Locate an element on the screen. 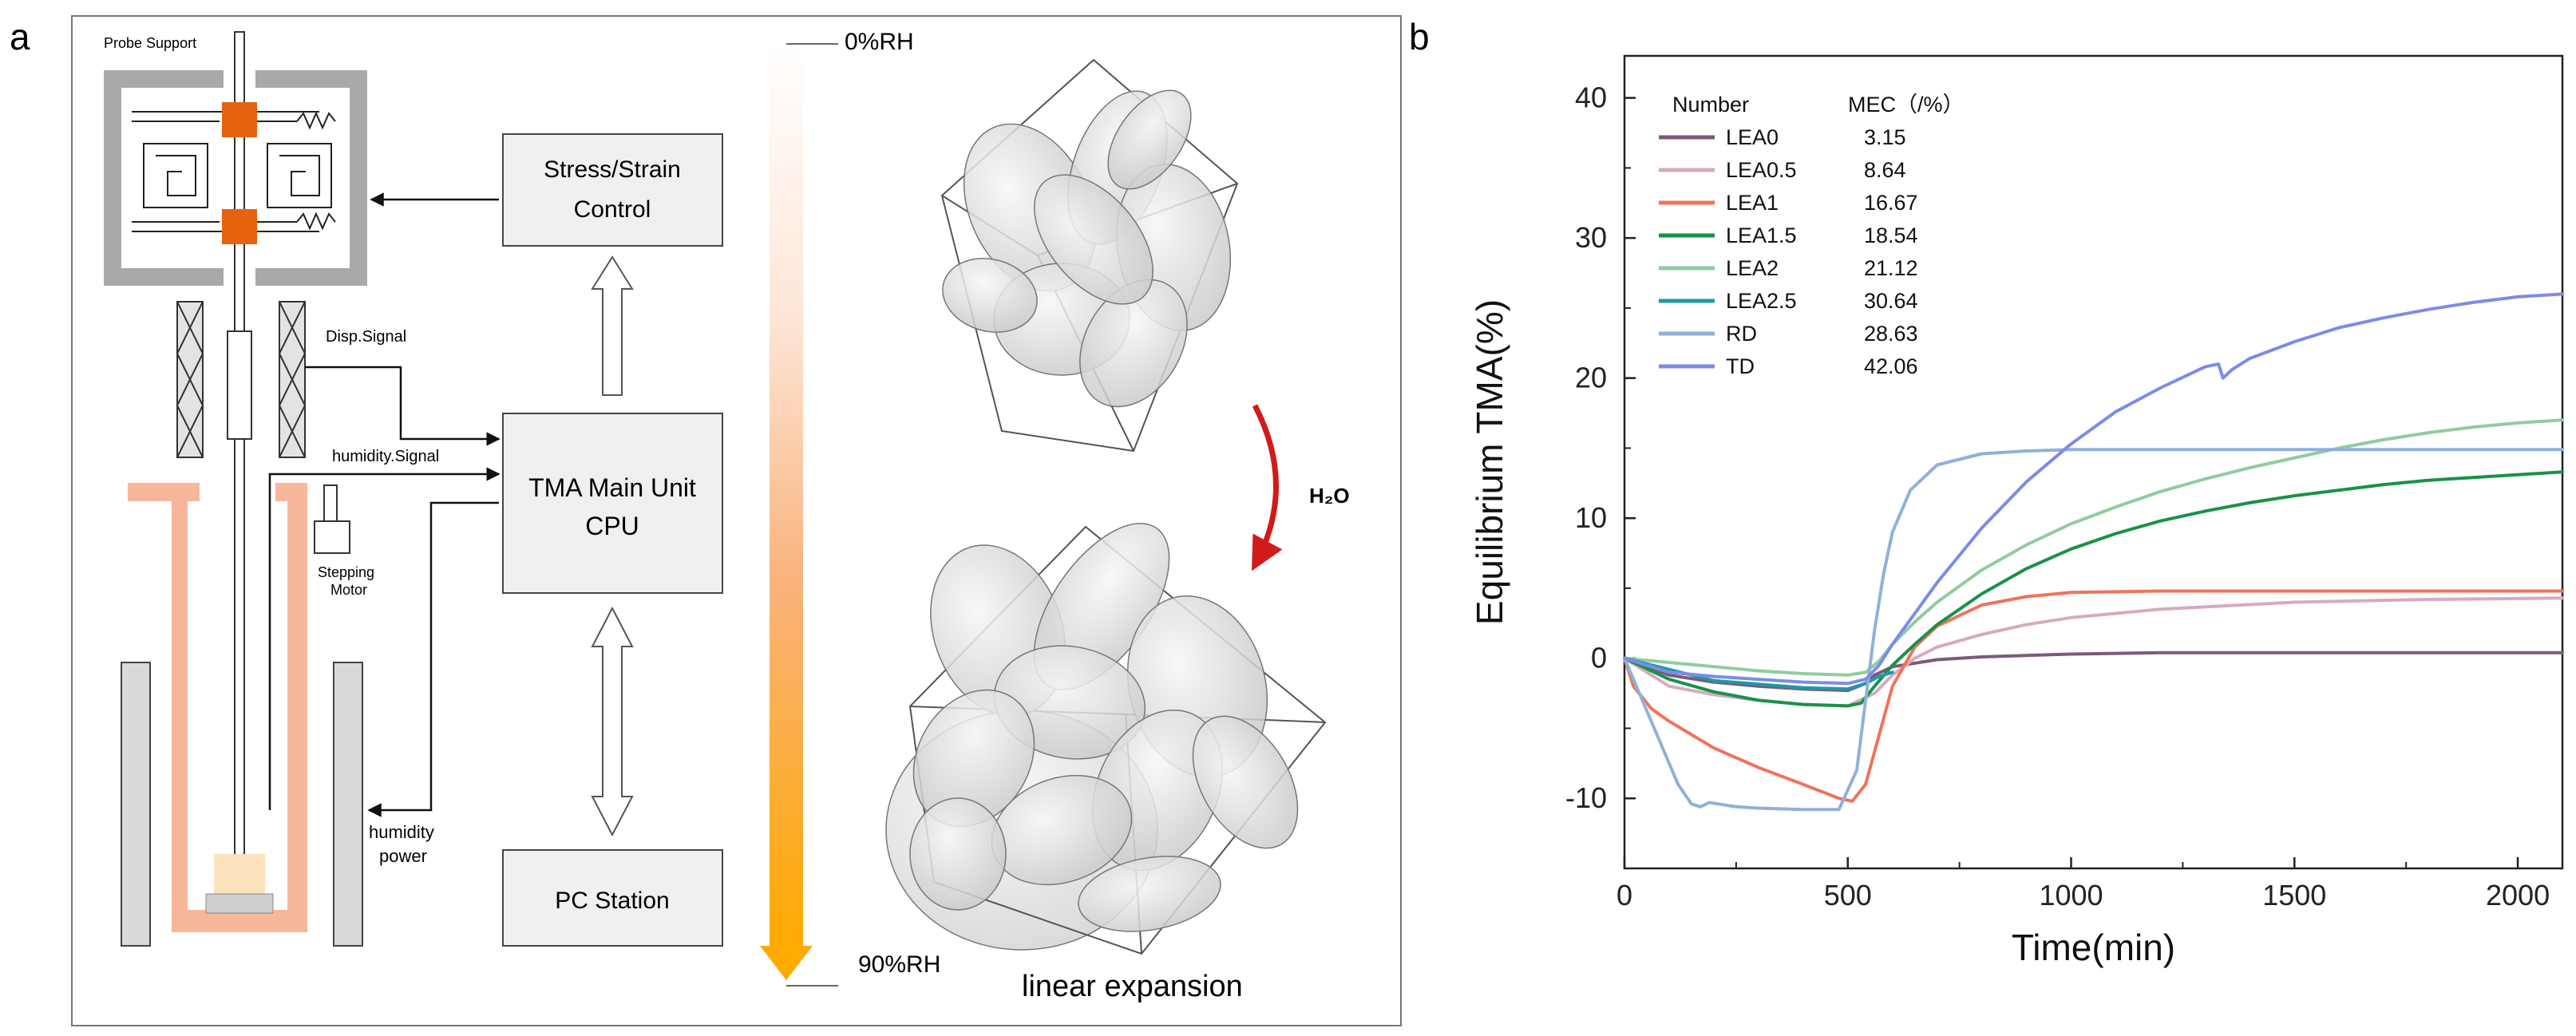 This screenshot has width=2576, height=1036. furnace-wall-right is located at coordinates (348, 805).